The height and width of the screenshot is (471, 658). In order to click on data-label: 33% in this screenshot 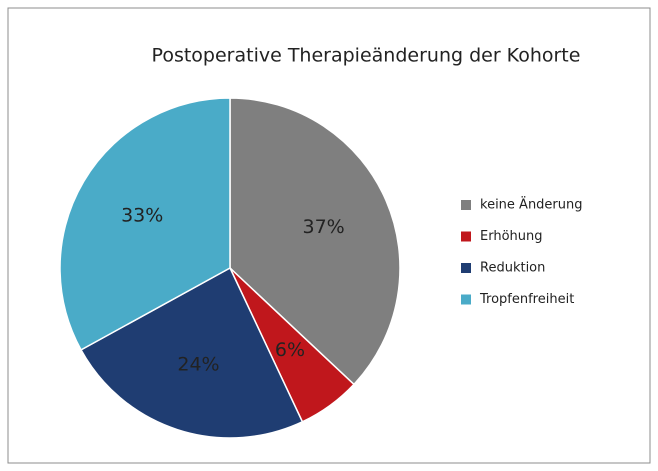, I will do `click(142, 216)`.